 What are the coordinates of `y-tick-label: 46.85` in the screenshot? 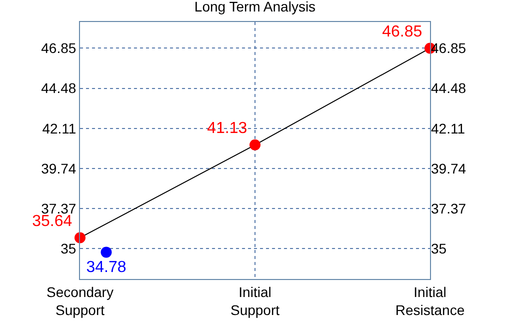 It's located at (58, 48).